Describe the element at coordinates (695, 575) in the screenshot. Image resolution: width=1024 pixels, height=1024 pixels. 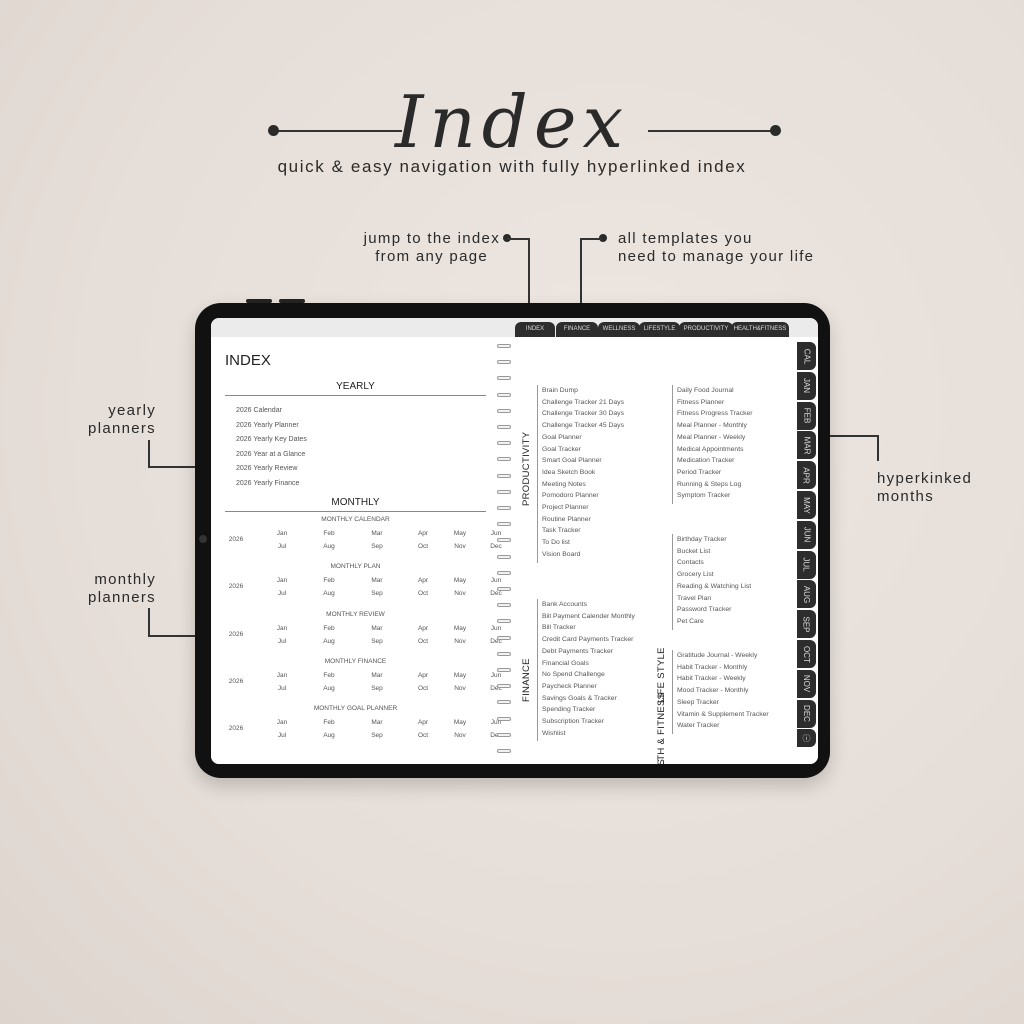
I see `template-link: Grocery List` at that location.